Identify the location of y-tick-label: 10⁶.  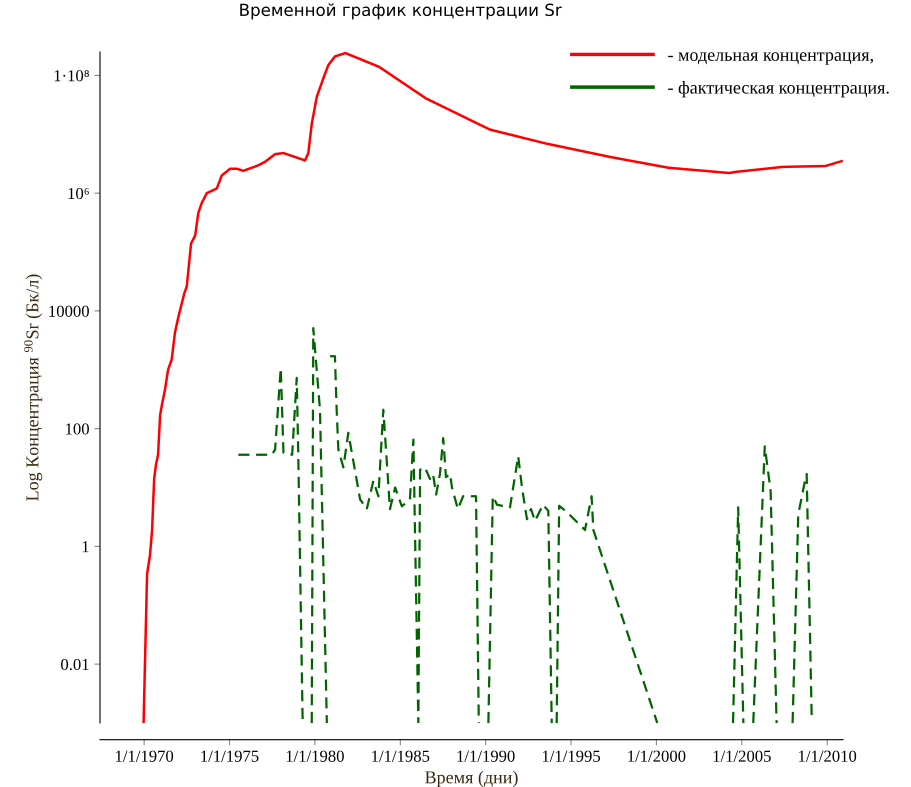
(78, 194).